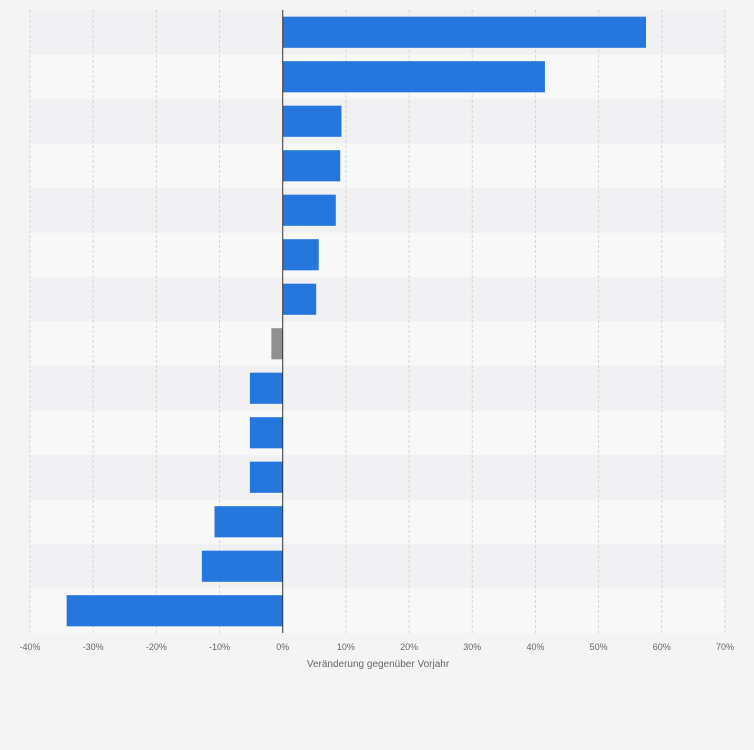 The image size is (754, 750). I want to click on x-tick-label: 0%, so click(282, 647).